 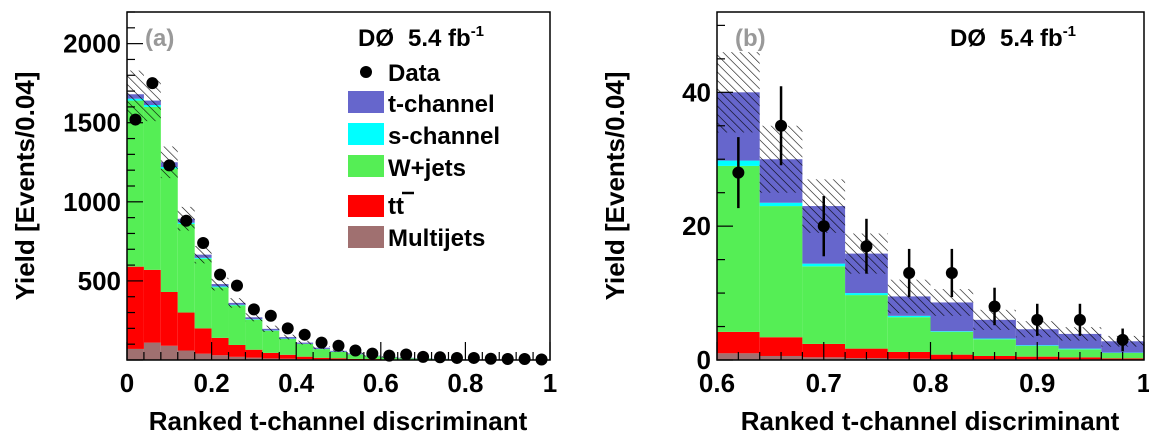 I want to click on panel-b-label: (b), so click(x=750, y=38).